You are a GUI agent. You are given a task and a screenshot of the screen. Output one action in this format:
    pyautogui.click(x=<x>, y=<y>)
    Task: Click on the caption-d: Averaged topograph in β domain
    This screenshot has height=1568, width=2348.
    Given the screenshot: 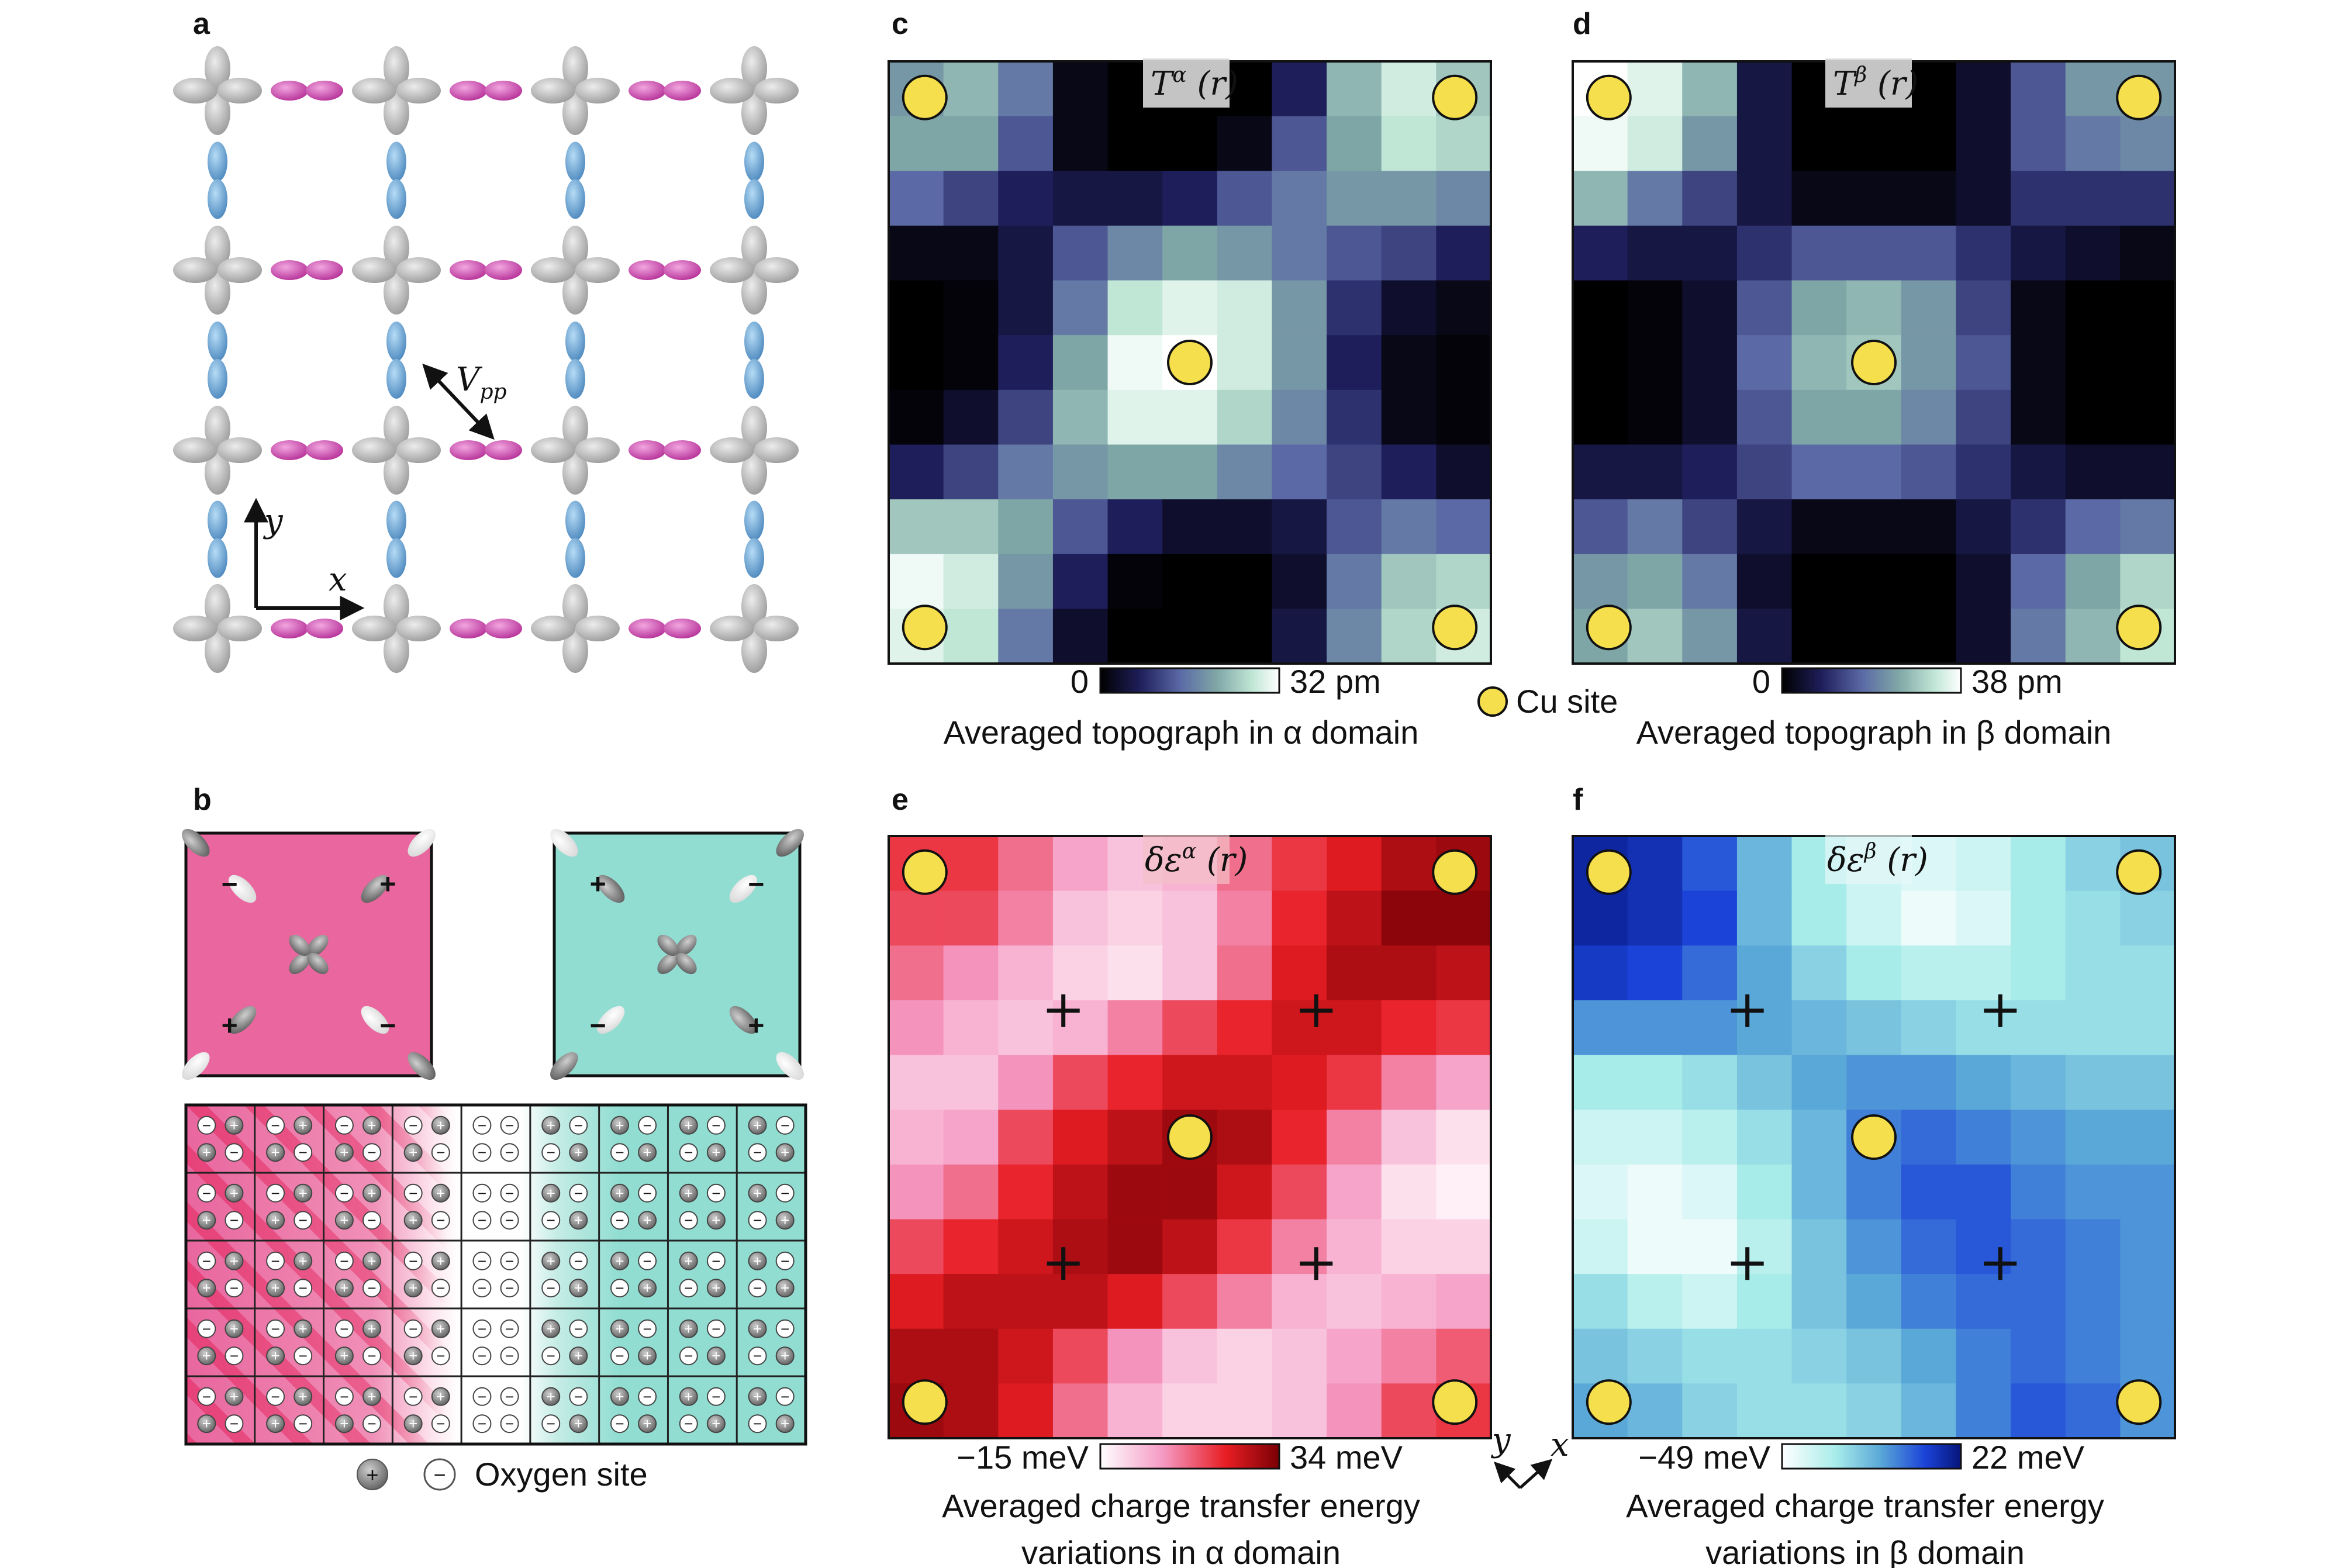 What is the action you would take?
    pyautogui.click(x=1874, y=733)
    